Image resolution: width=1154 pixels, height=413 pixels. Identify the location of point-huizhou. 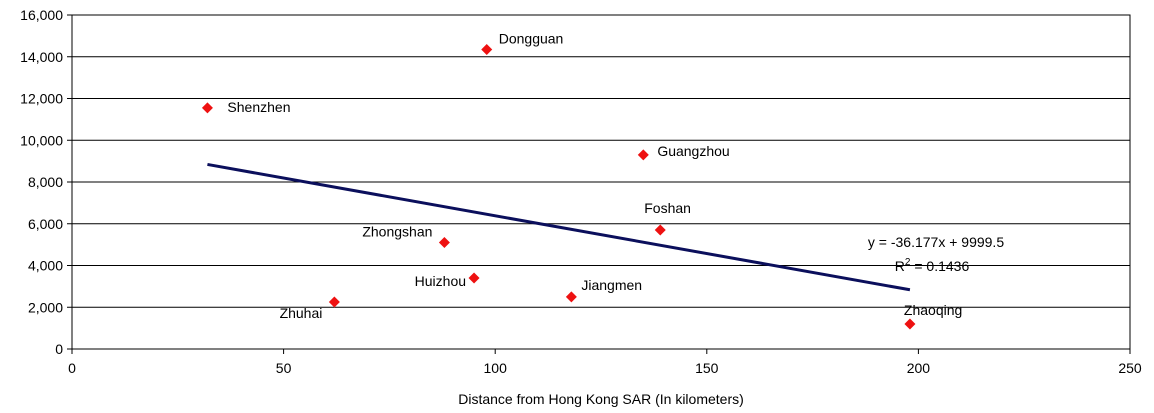
(474, 278).